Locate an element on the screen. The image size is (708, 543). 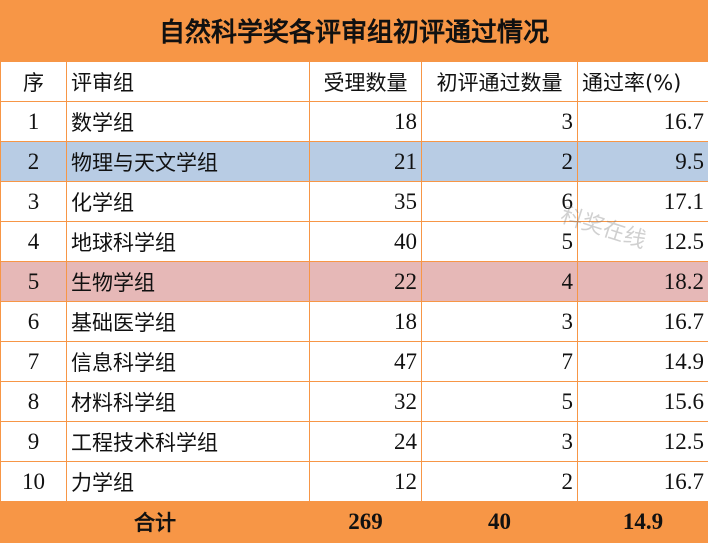
row-accepted: 24 is located at coordinates (366, 442).